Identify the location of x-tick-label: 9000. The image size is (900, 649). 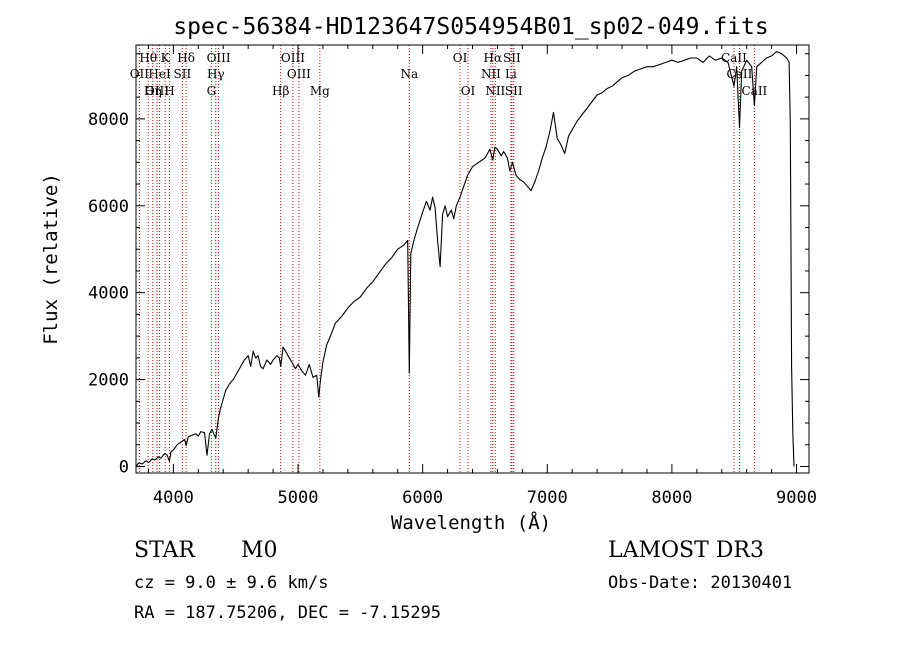
(796, 498).